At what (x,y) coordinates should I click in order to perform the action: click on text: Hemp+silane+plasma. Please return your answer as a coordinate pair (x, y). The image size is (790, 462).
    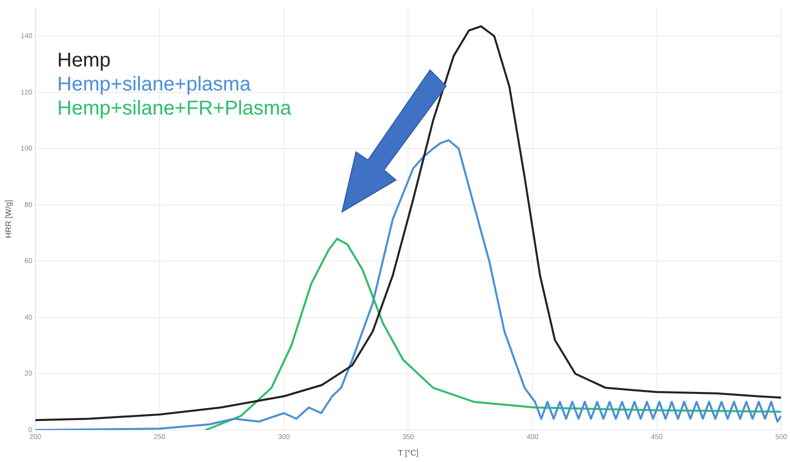
    Looking at the image, I should click on (154, 85).